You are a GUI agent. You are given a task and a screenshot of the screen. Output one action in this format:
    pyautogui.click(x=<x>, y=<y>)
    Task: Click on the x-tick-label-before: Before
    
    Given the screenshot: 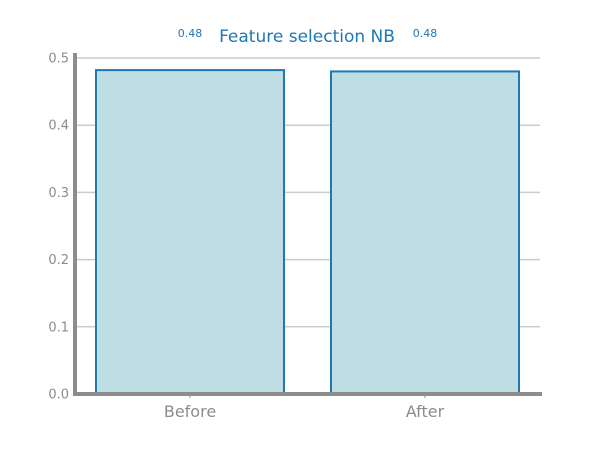 What is the action you would take?
    pyautogui.click(x=190, y=411)
    